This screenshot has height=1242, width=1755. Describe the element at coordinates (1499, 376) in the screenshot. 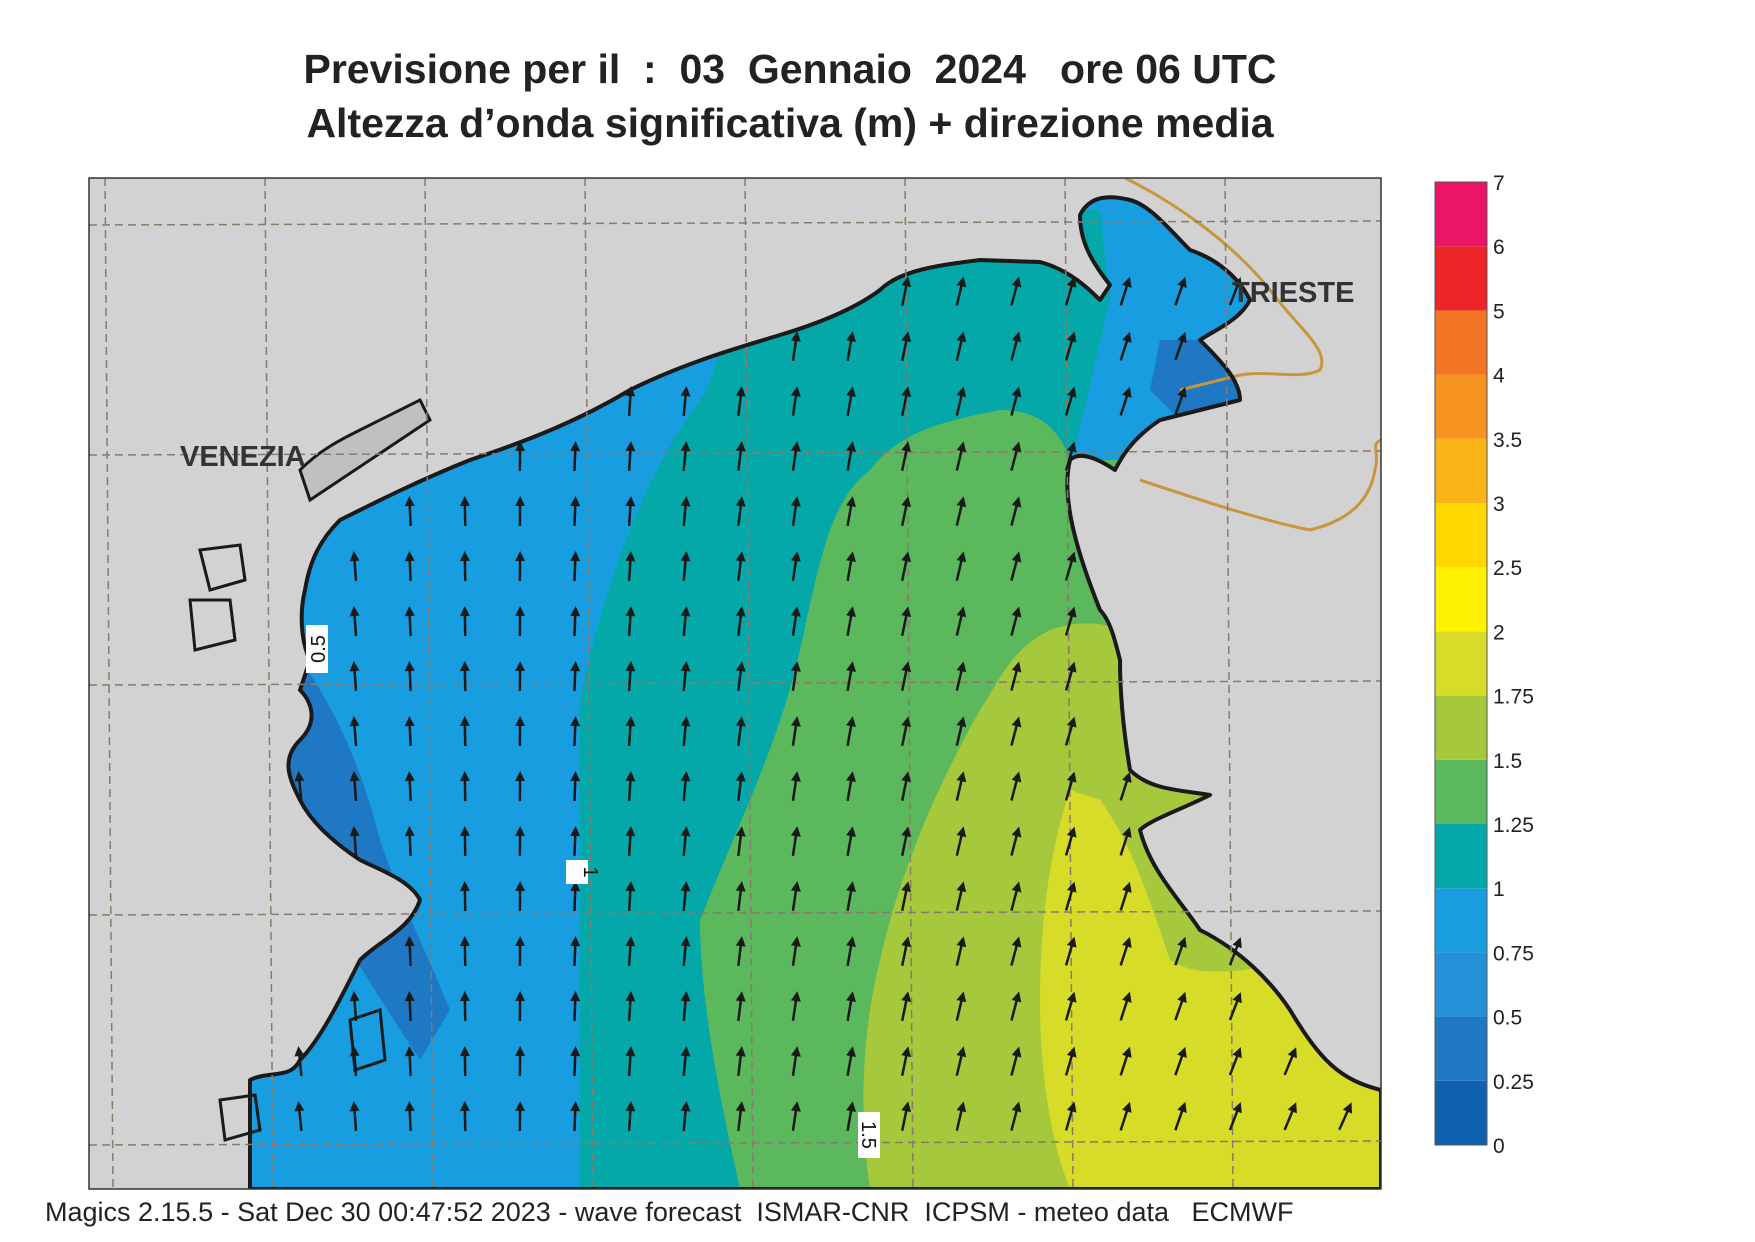

I see `legend-tick-label: 4` at that location.